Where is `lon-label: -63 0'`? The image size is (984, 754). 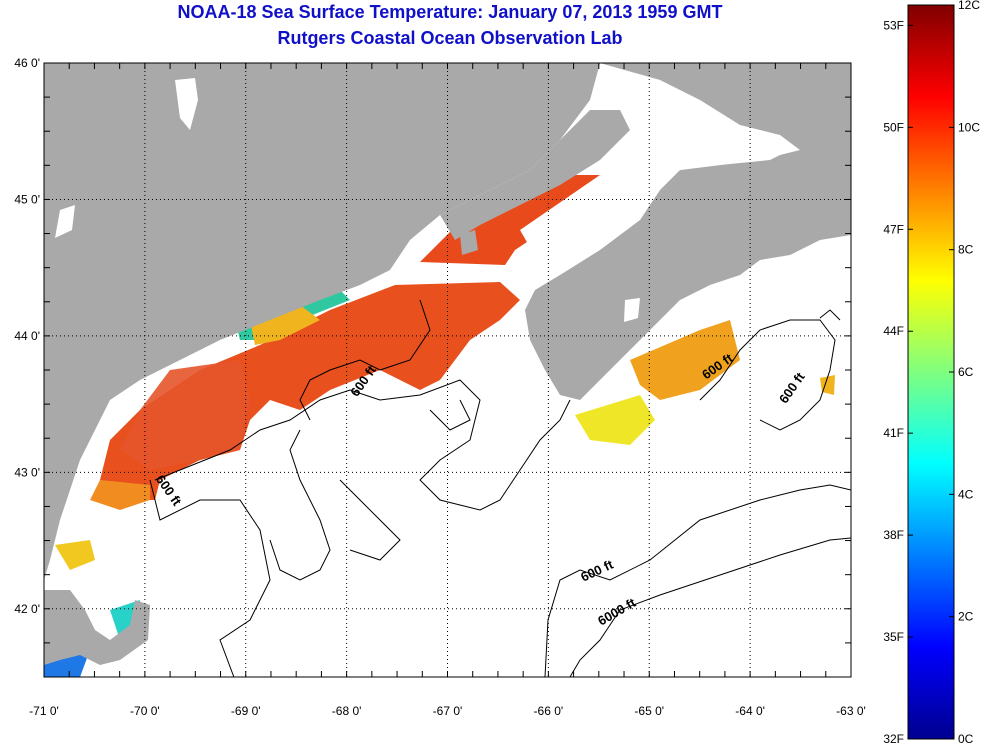 lon-label: -63 0' is located at coordinates (851, 711).